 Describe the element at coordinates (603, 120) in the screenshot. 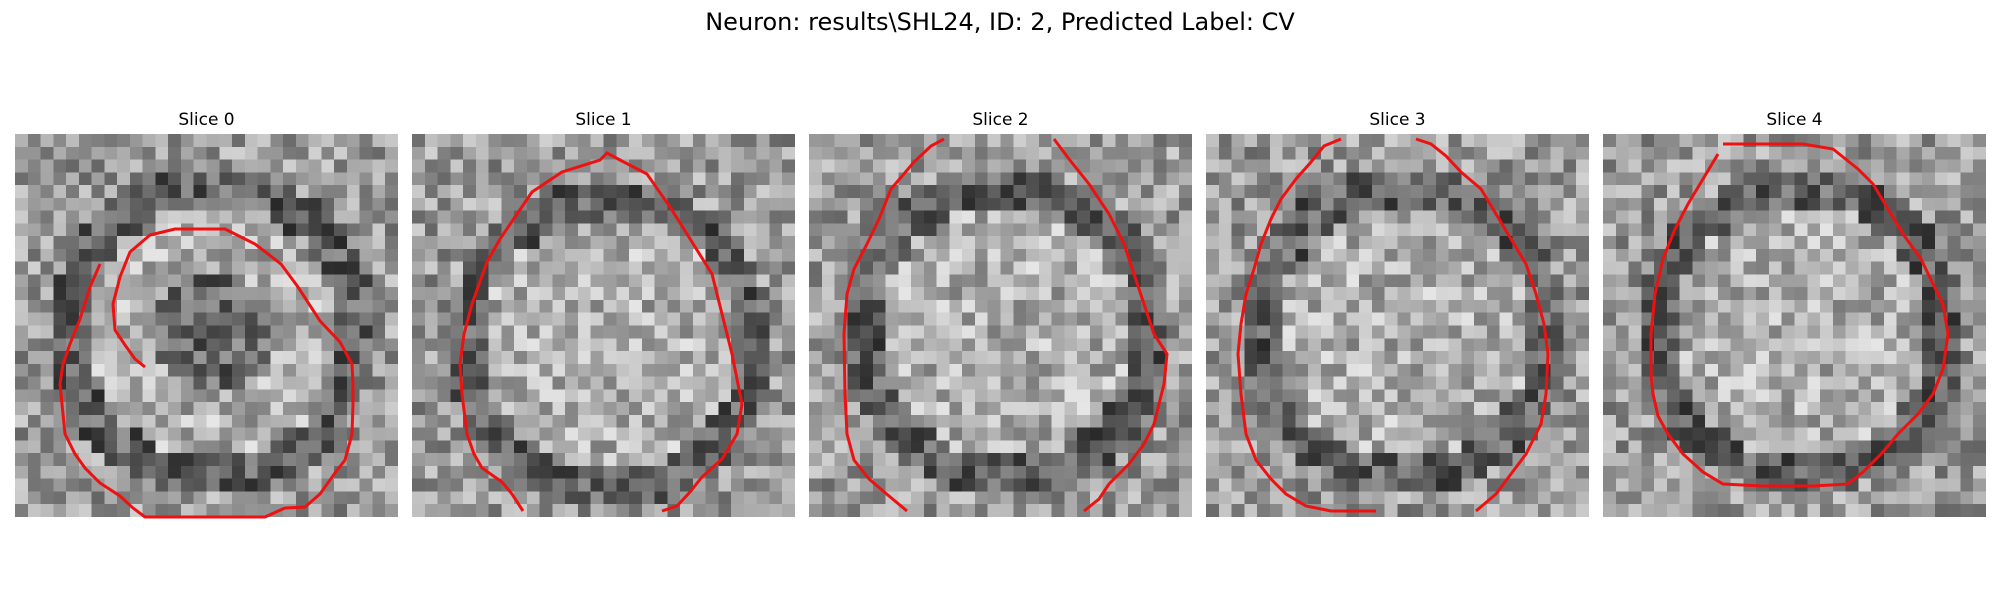

I see `slice-1-title: Slice 1` at that location.